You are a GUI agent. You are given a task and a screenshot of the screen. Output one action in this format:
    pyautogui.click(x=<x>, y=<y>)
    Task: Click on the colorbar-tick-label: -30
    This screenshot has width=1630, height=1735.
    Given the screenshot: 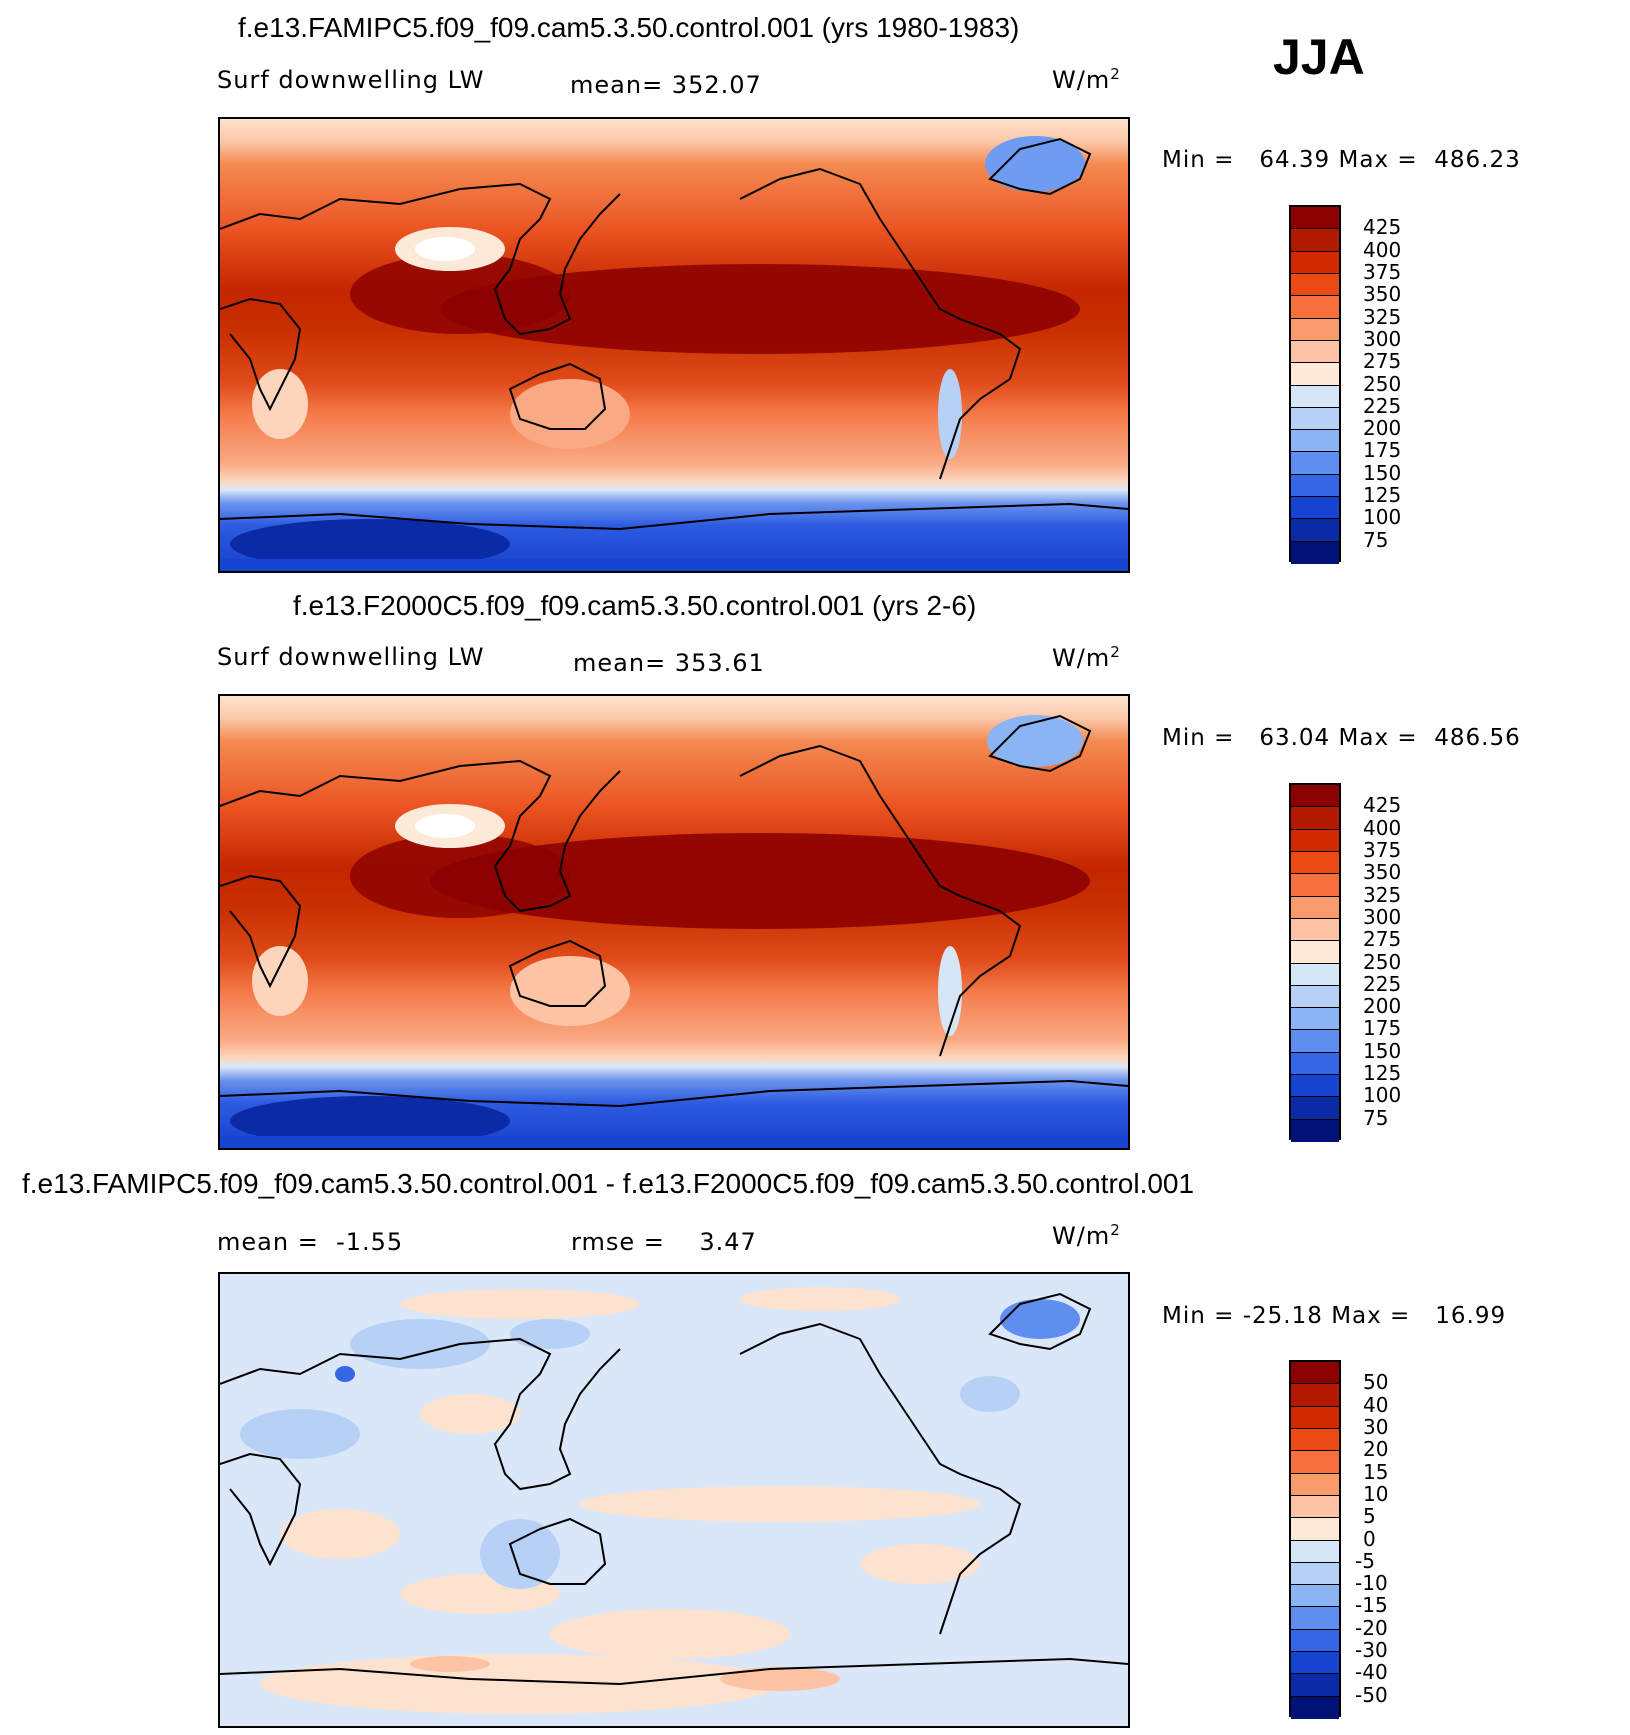 What is the action you would take?
    pyautogui.click(x=1371, y=1650)
    